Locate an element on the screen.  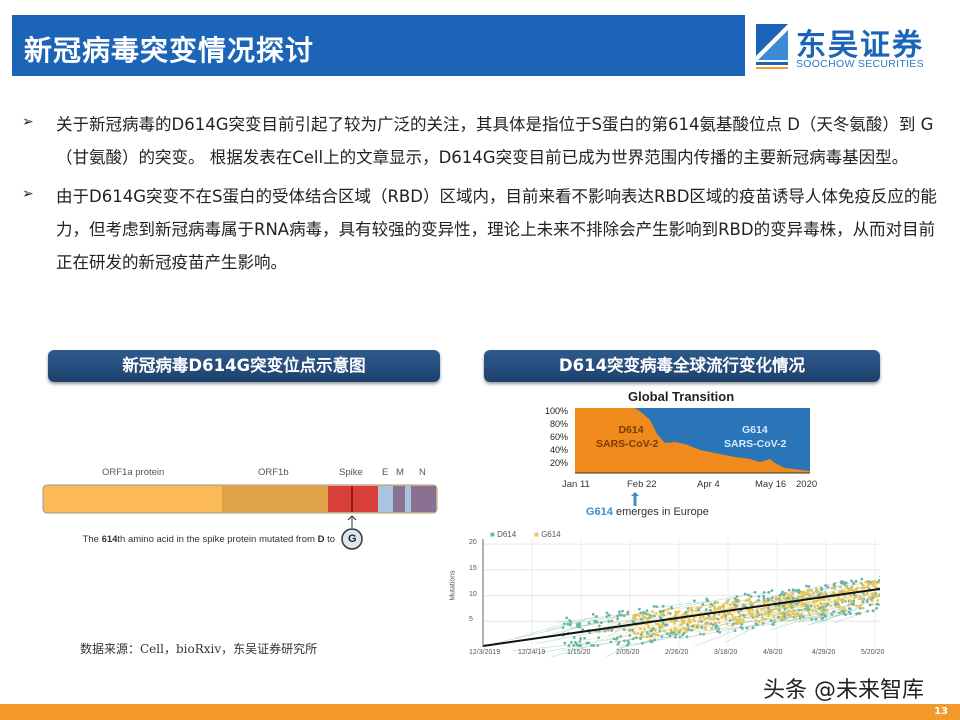
genome-bar is located at coordinates (240, 517).